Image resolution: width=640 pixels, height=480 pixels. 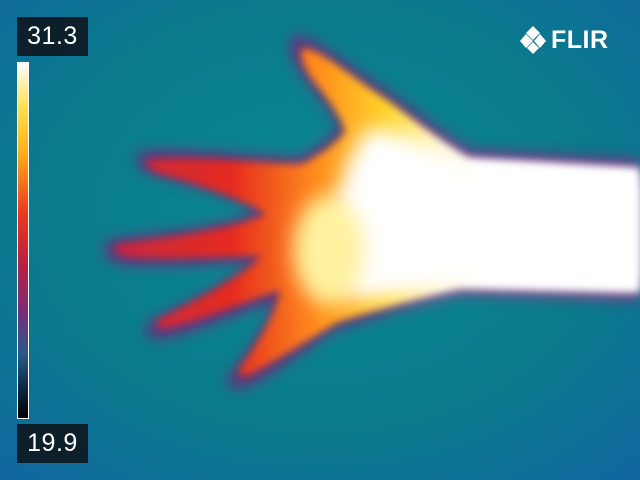 What do you see at coordinates (23, 240) in the screenshot?
I see `temperature-color-scale-bar` at bounding box center [23, 240].